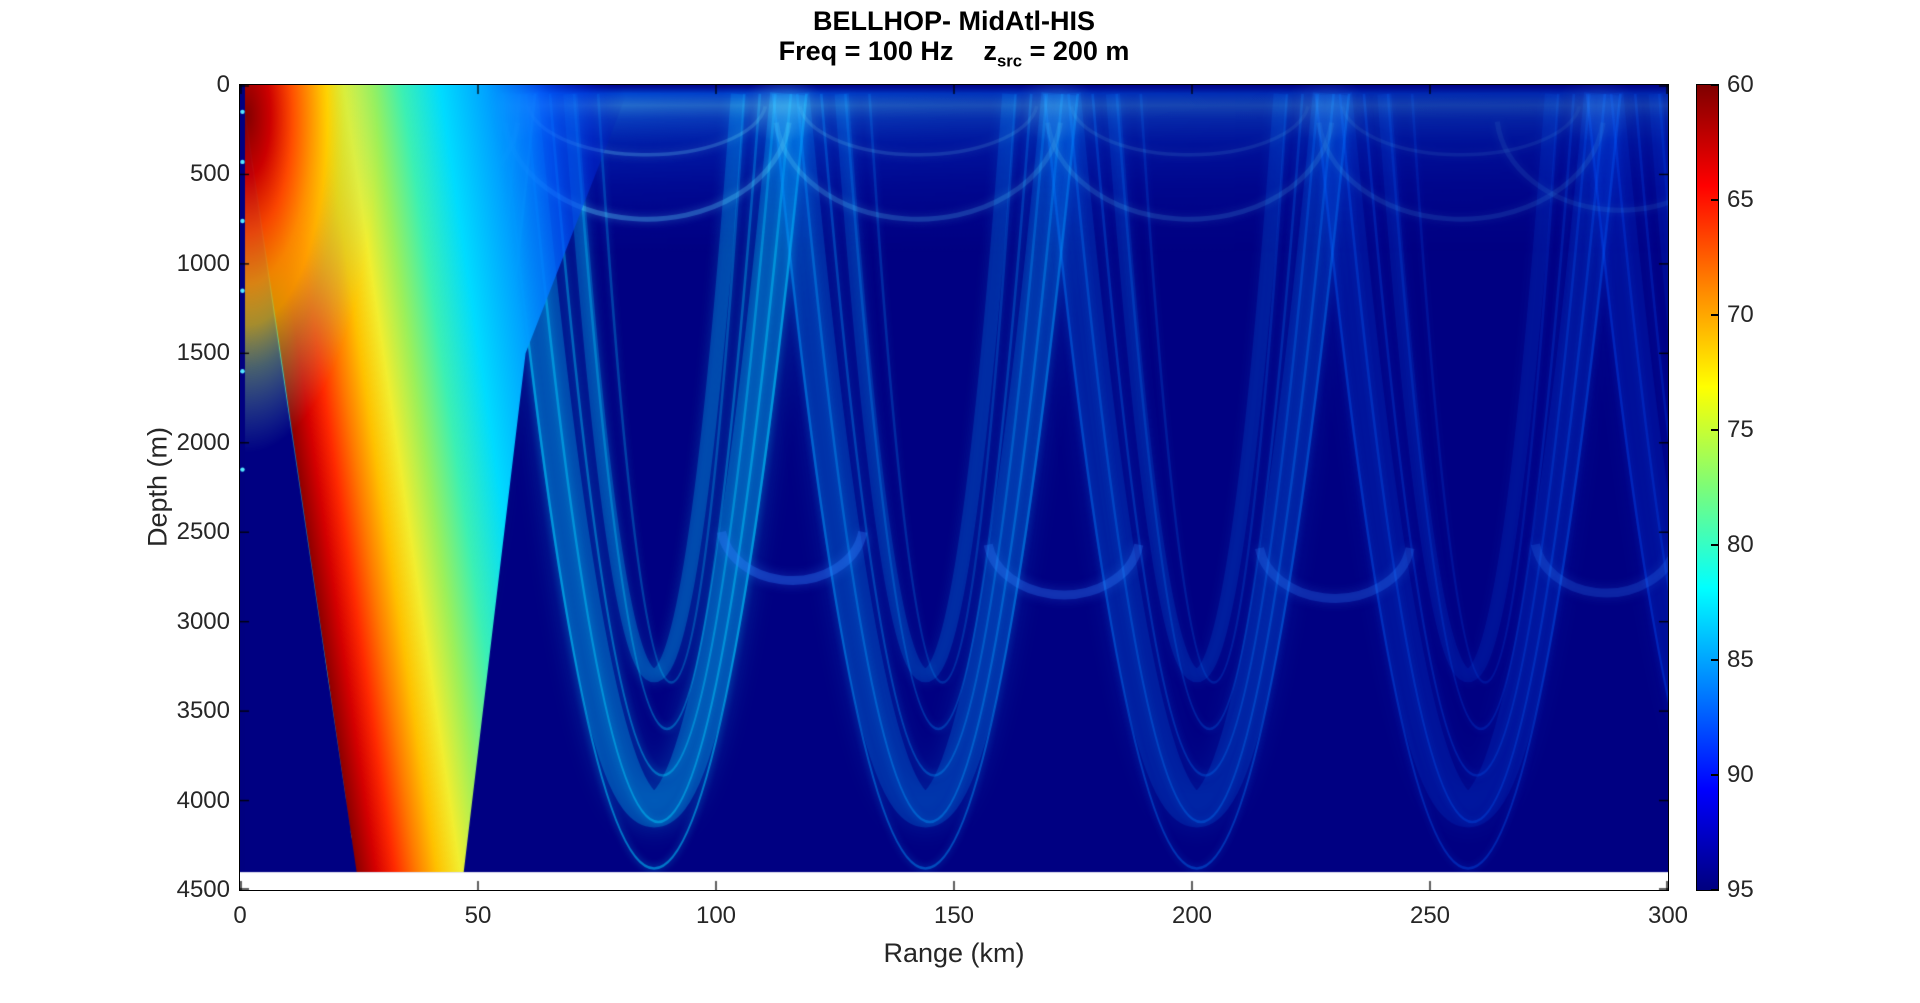 The width and height of the screenshot is (1920, 1003). Describe the element at coordinates (954, 953) in the screenshot. I see `x-axis-label: Range (km)` at that location.